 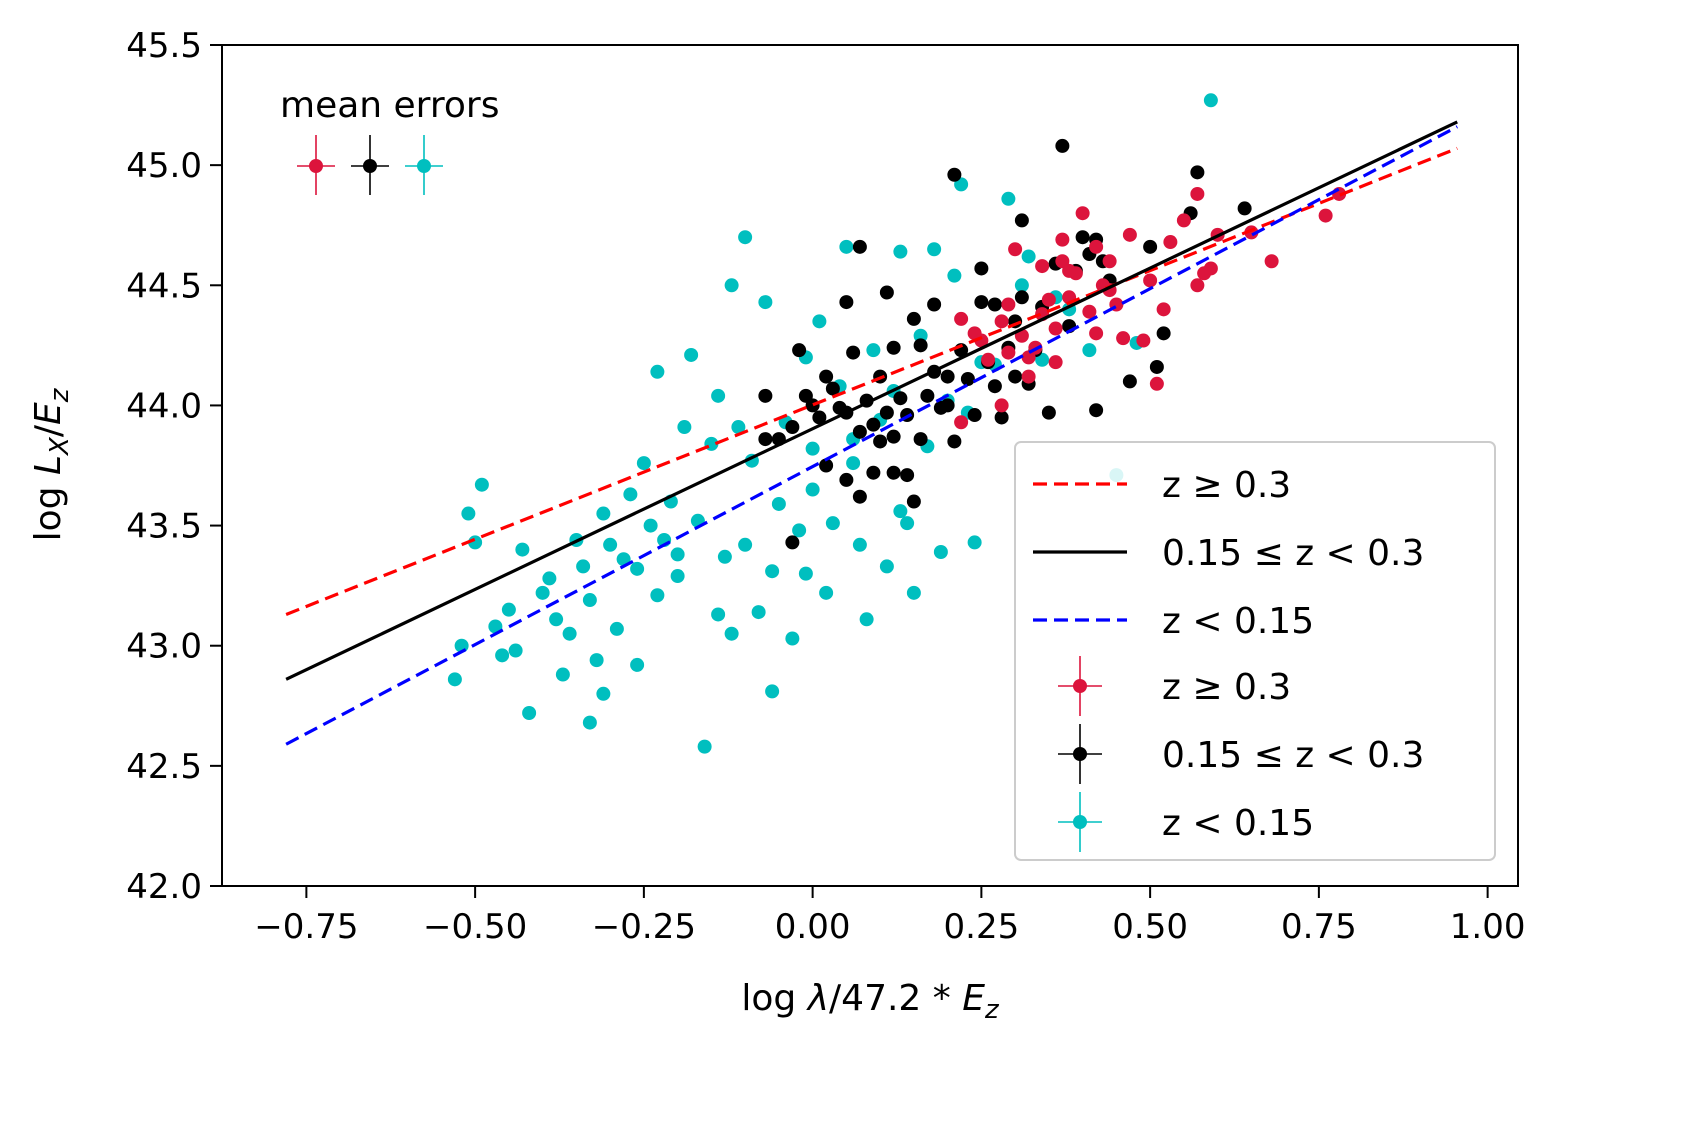 What do you see at coordinates (164, 887) in the screenshot?
I see `y-tick-label: 42.0` at bounding box center [164, 887].